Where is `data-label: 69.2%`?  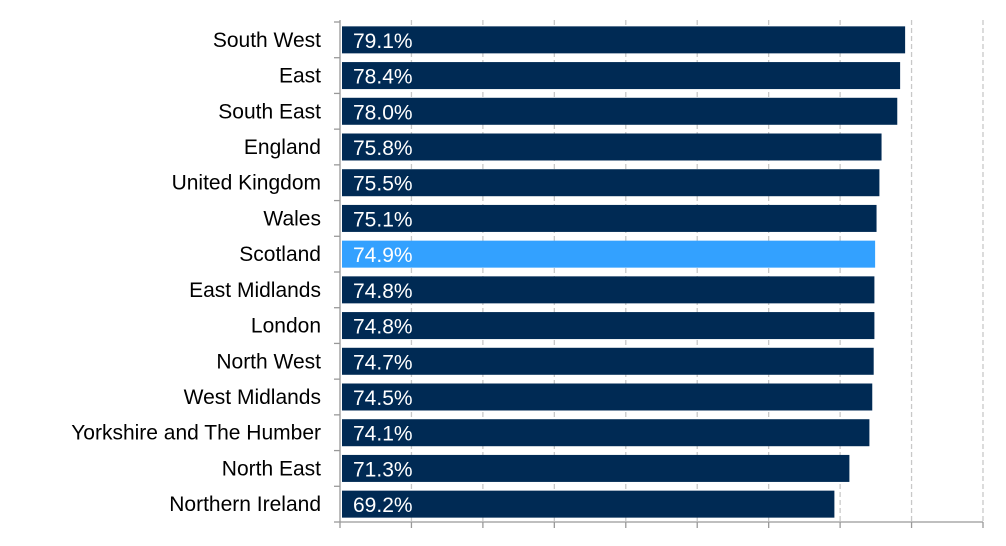
data-label: 69.2% is located at coordinates (383, 505).